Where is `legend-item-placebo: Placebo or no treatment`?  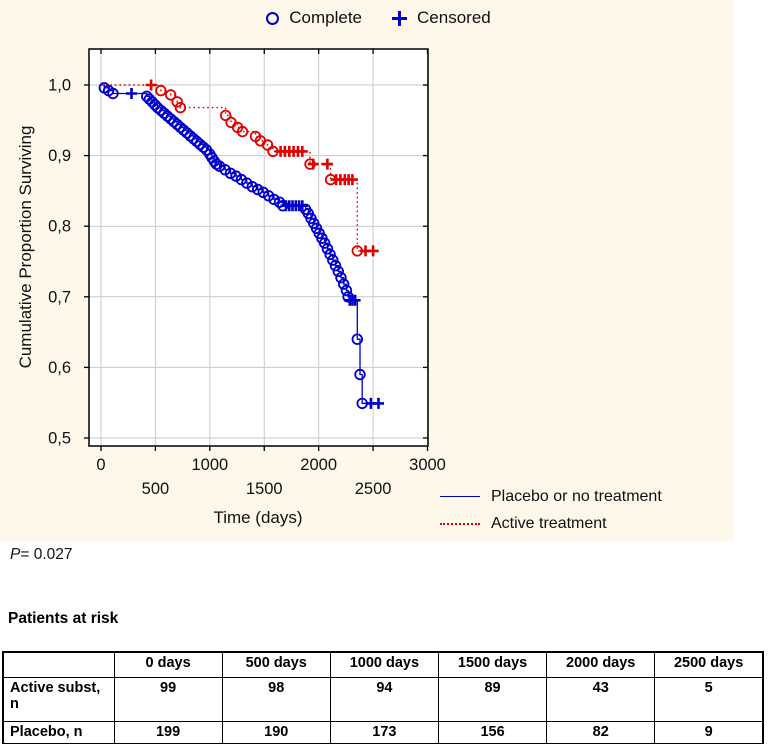 legend-item-placebo: Placebo or no treatment is located at coordinates (551, 496).